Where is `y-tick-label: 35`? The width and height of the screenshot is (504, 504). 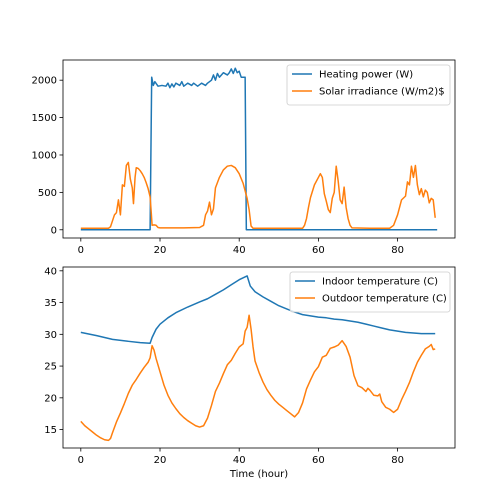
y-tick-label: 35 is located at coordinates (50, 303).